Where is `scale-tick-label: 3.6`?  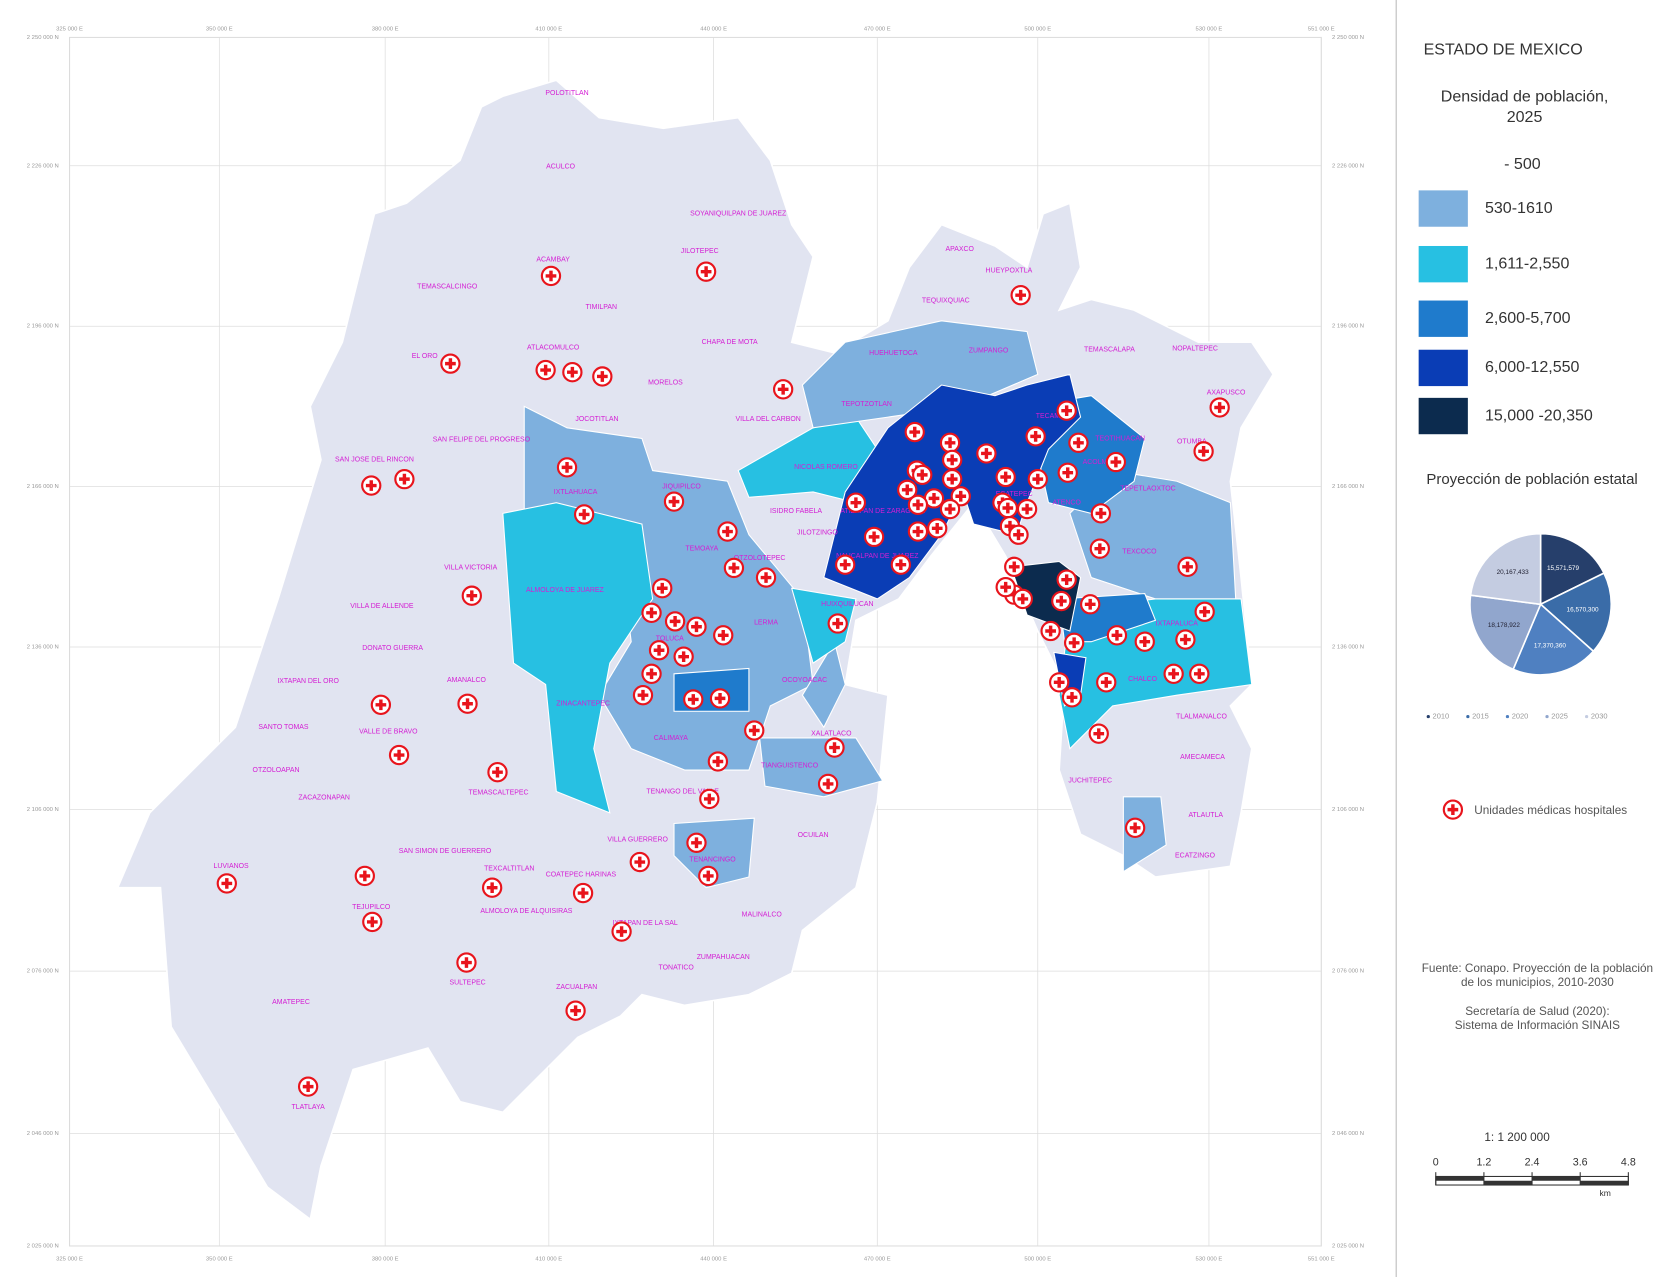
scale-tick-label: 3.6 is located at coordinates (1580, 1162).